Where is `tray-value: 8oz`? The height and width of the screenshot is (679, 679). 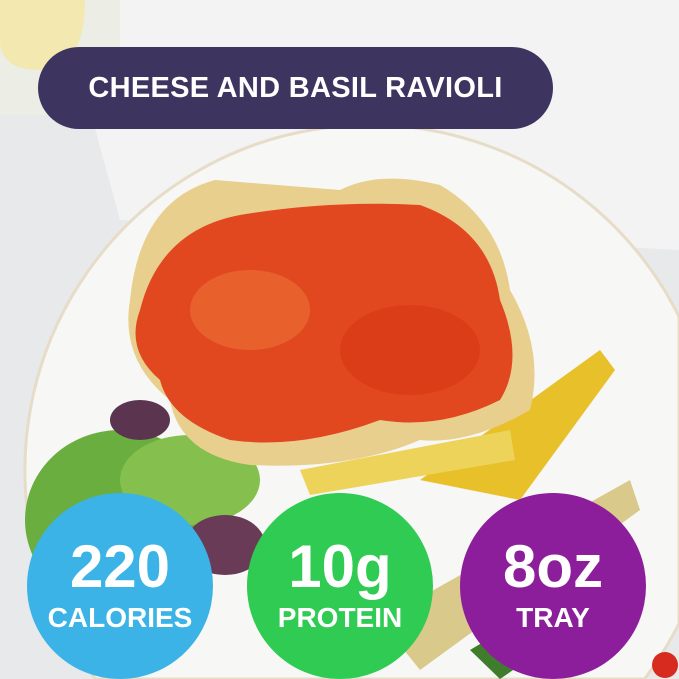
tray-value: 8oz is located at coordinates (553, 566).